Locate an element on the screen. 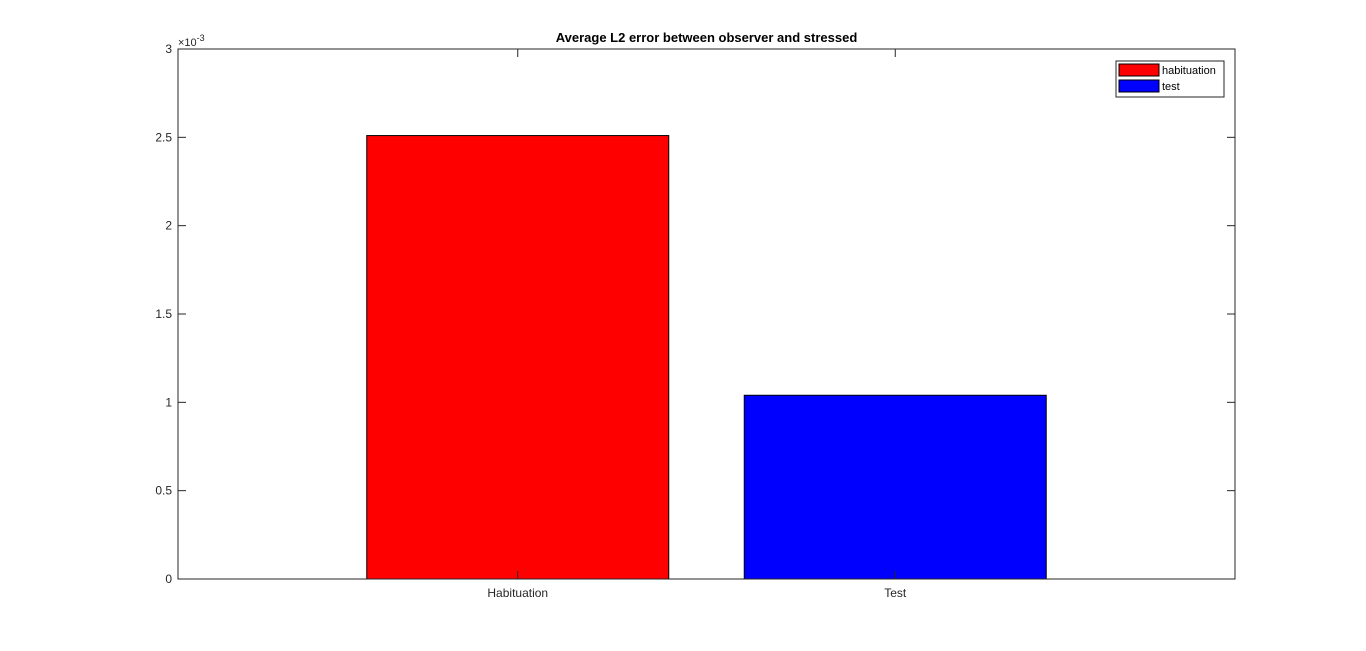  y-tick-label: 0 is located at coordinates (168, 579).